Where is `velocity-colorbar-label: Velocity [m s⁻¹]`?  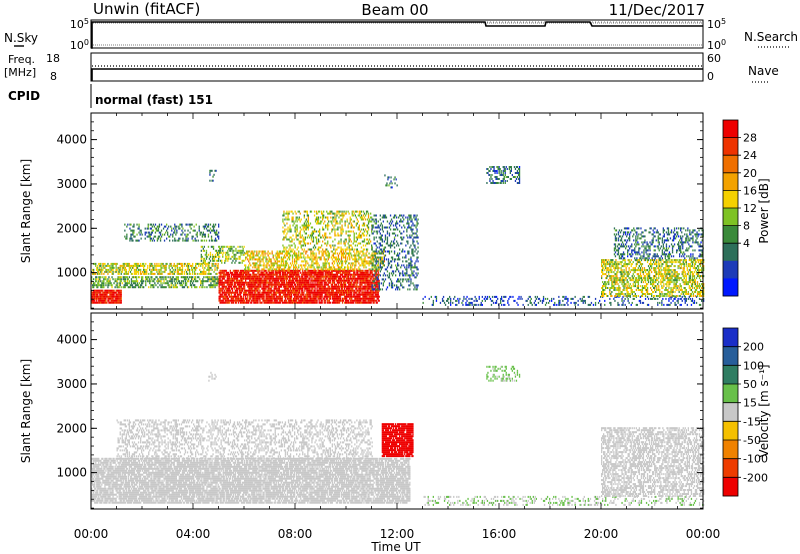 velocity-colorbar-label: Velocity [m s⁻¹] is located at coordinates (764, 410).